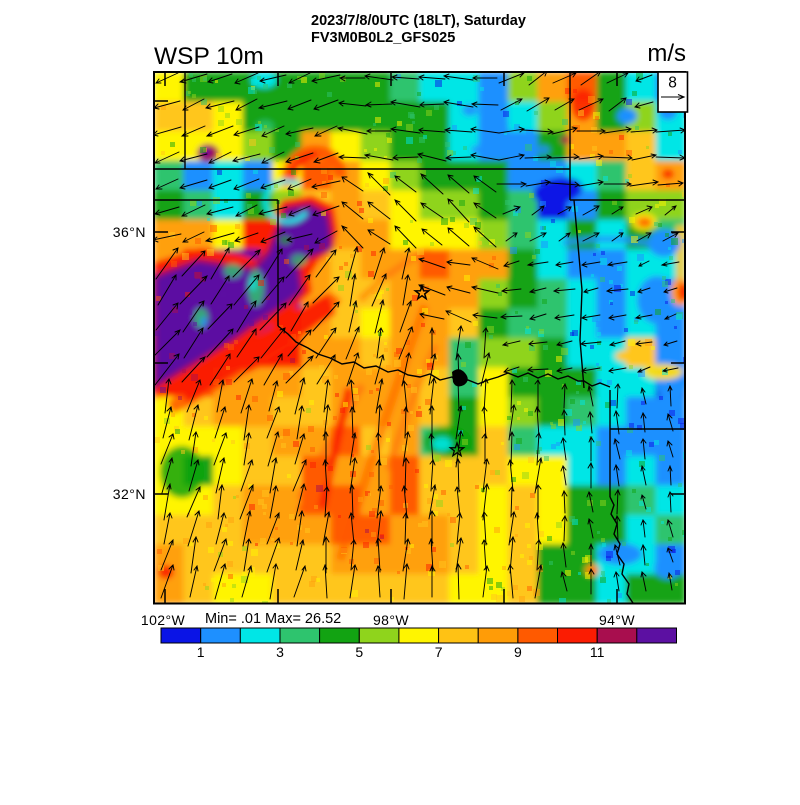  I want to click on svg-text: 7, so click(439, 652).